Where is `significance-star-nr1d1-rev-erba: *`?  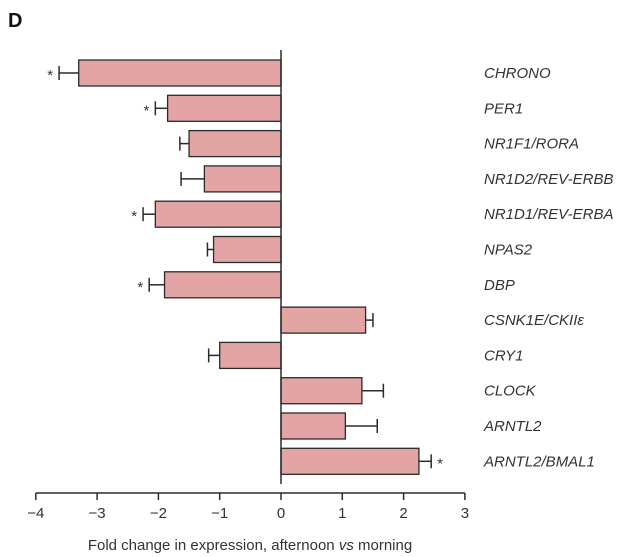 significance-star-nr1d1-rev-erba: * is located at coordinates (134, 216).